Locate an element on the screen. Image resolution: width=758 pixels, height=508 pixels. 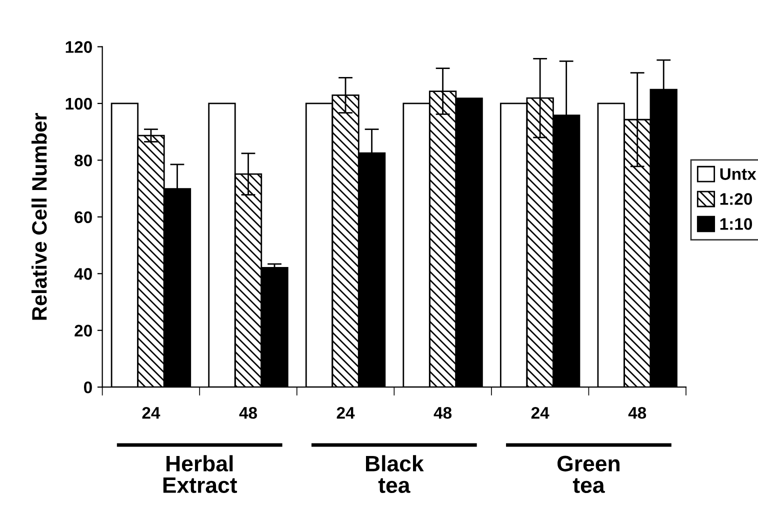
text: Herbal Extract is located at coordinates (200, 474).